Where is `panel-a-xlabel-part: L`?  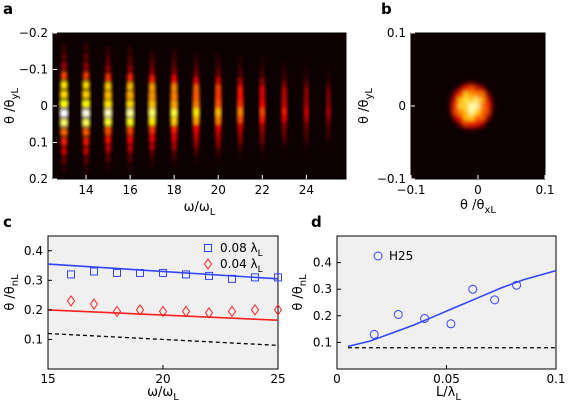
panel-a-xlabel-part: L is located at coordinates (213, 212).